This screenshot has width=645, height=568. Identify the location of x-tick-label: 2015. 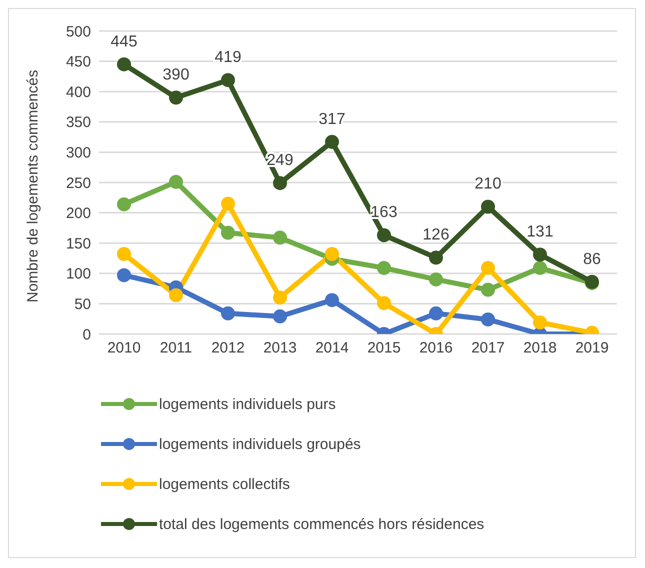
(384, 348).